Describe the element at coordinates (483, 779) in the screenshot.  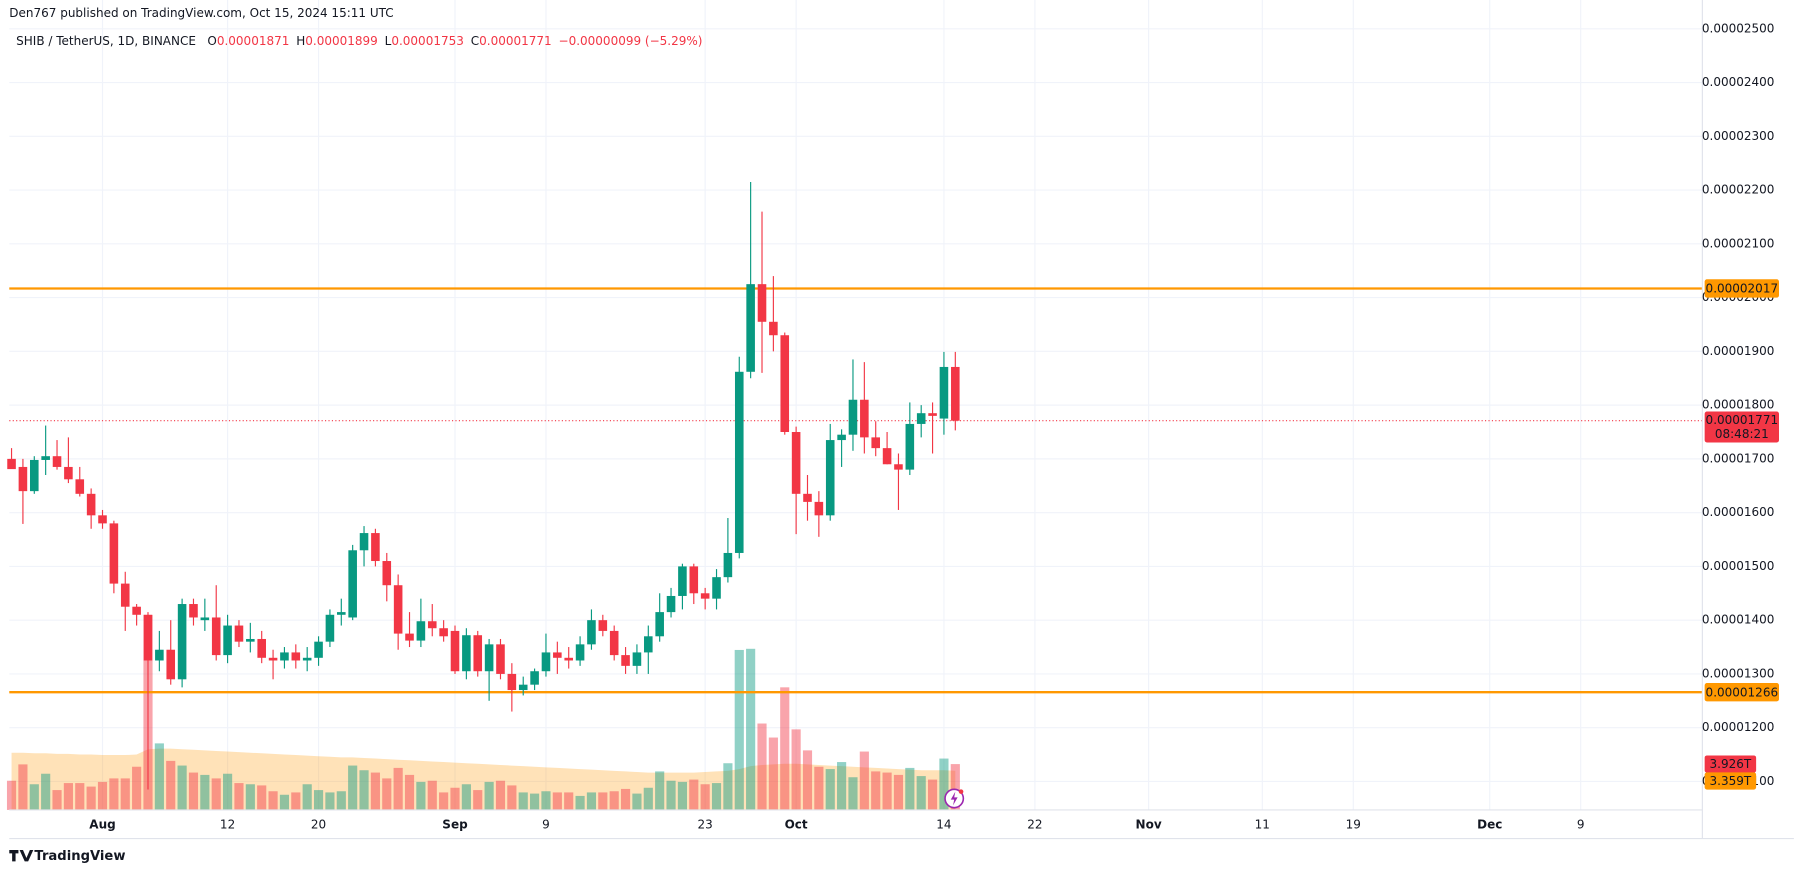
I see `volume-ma-area` at that location.